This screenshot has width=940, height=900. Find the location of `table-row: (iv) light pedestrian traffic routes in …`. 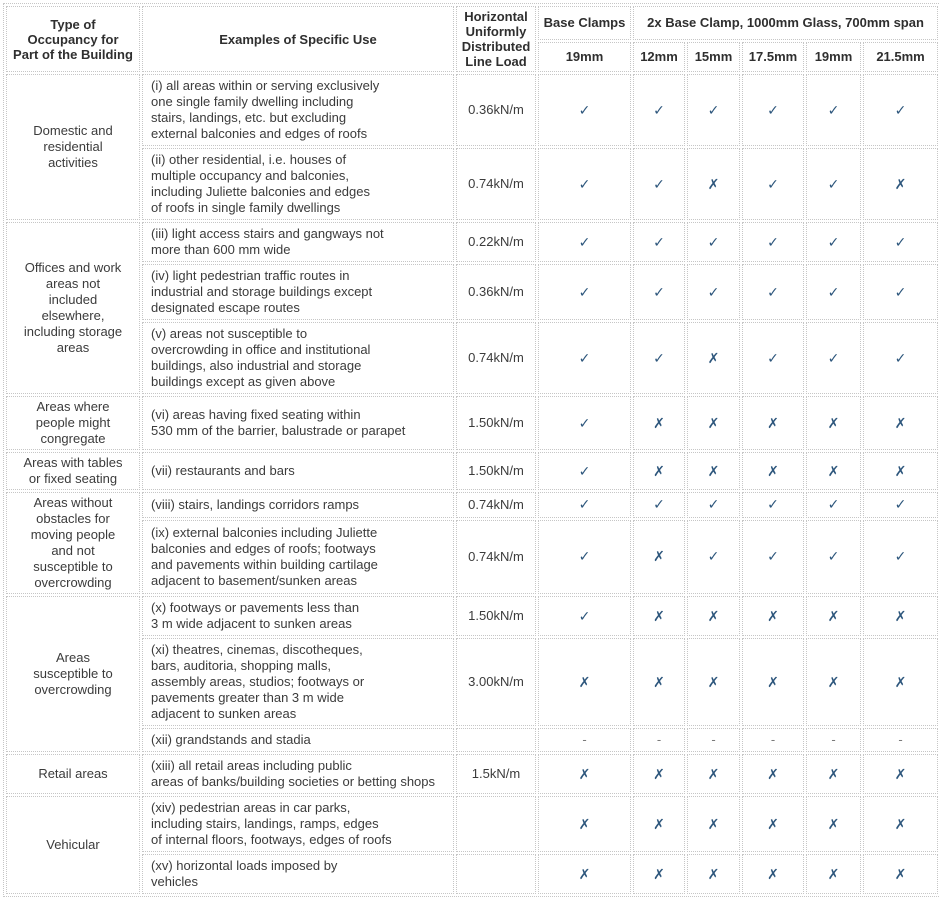

table-row: (iv) light pedestrian traffic routes in … is located at coordinates (472, 292).